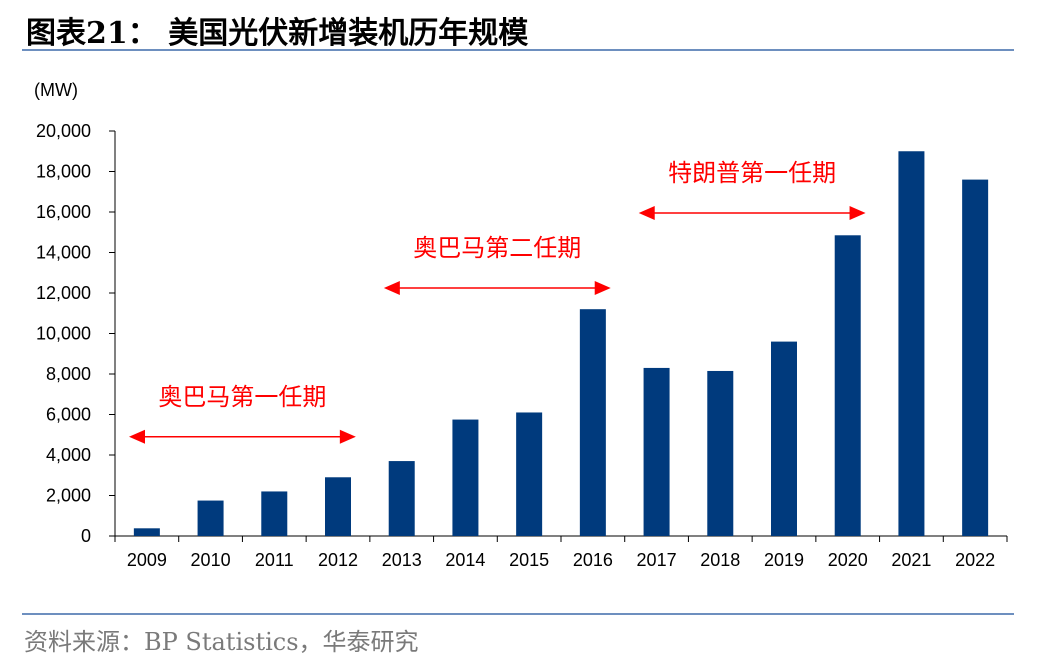  Describe the element at coordinates (720, 453) in the screenshot. I see `bar-2018` at that location.